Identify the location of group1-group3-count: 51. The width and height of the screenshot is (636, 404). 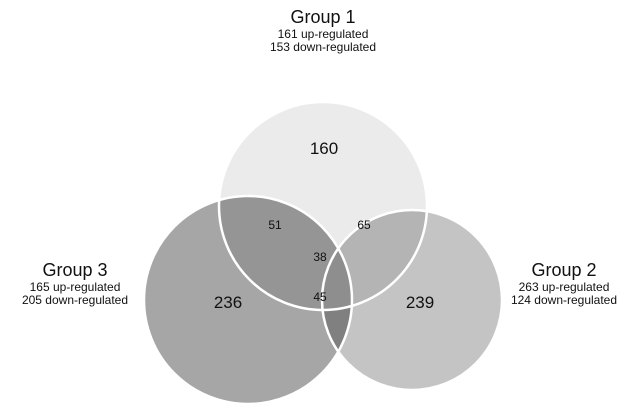
(275, 225).